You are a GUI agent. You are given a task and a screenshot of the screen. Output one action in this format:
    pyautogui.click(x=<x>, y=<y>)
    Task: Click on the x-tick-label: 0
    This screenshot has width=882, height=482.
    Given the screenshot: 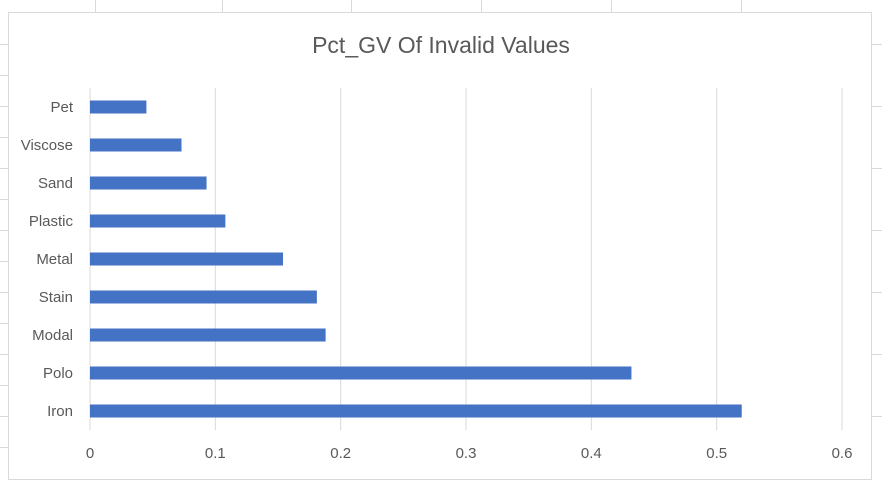 What is the action you would take?
    pyautogui.click(x=90, y=453)
    